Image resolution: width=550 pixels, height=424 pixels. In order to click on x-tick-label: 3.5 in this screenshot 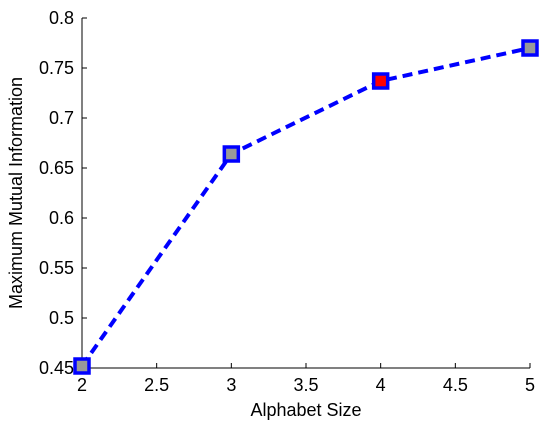, I will do `click(305, 385)`.